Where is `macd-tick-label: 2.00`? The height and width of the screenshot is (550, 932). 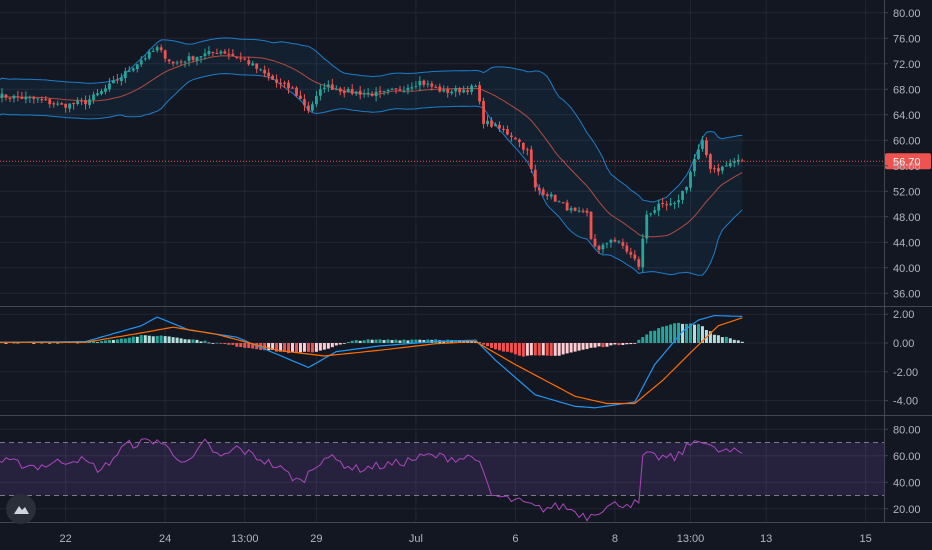
macd-tick-label: 2.00 is located at coordinates (903, 315).